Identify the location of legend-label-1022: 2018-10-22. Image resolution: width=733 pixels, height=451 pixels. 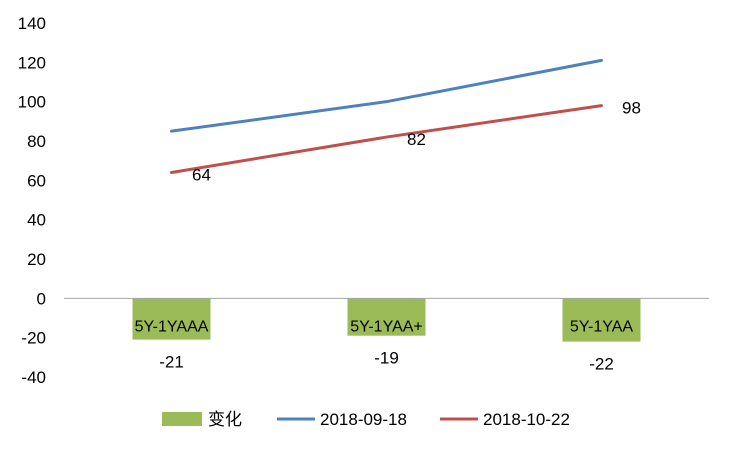
(526, 419).